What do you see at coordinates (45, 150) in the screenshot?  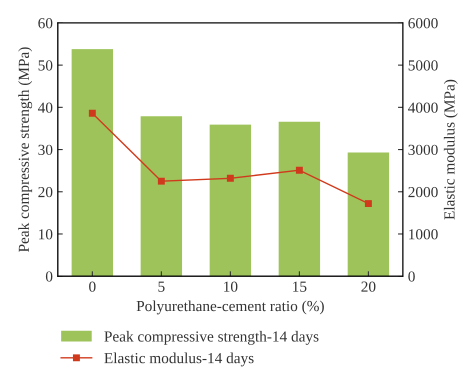 I see `y-tick-label: 30` at bounding box center [45, 150].